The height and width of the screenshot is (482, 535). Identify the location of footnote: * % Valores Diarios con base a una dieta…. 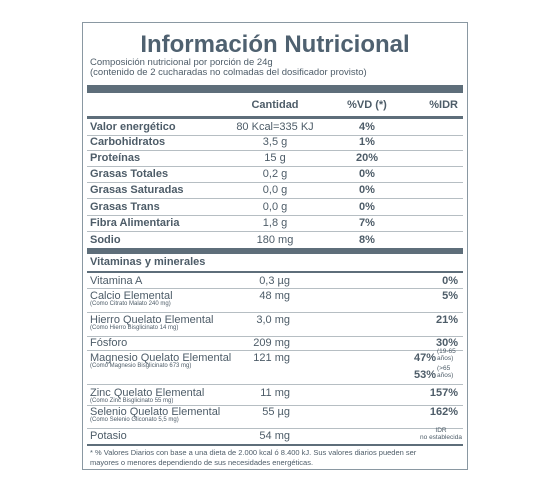
(253, 452).